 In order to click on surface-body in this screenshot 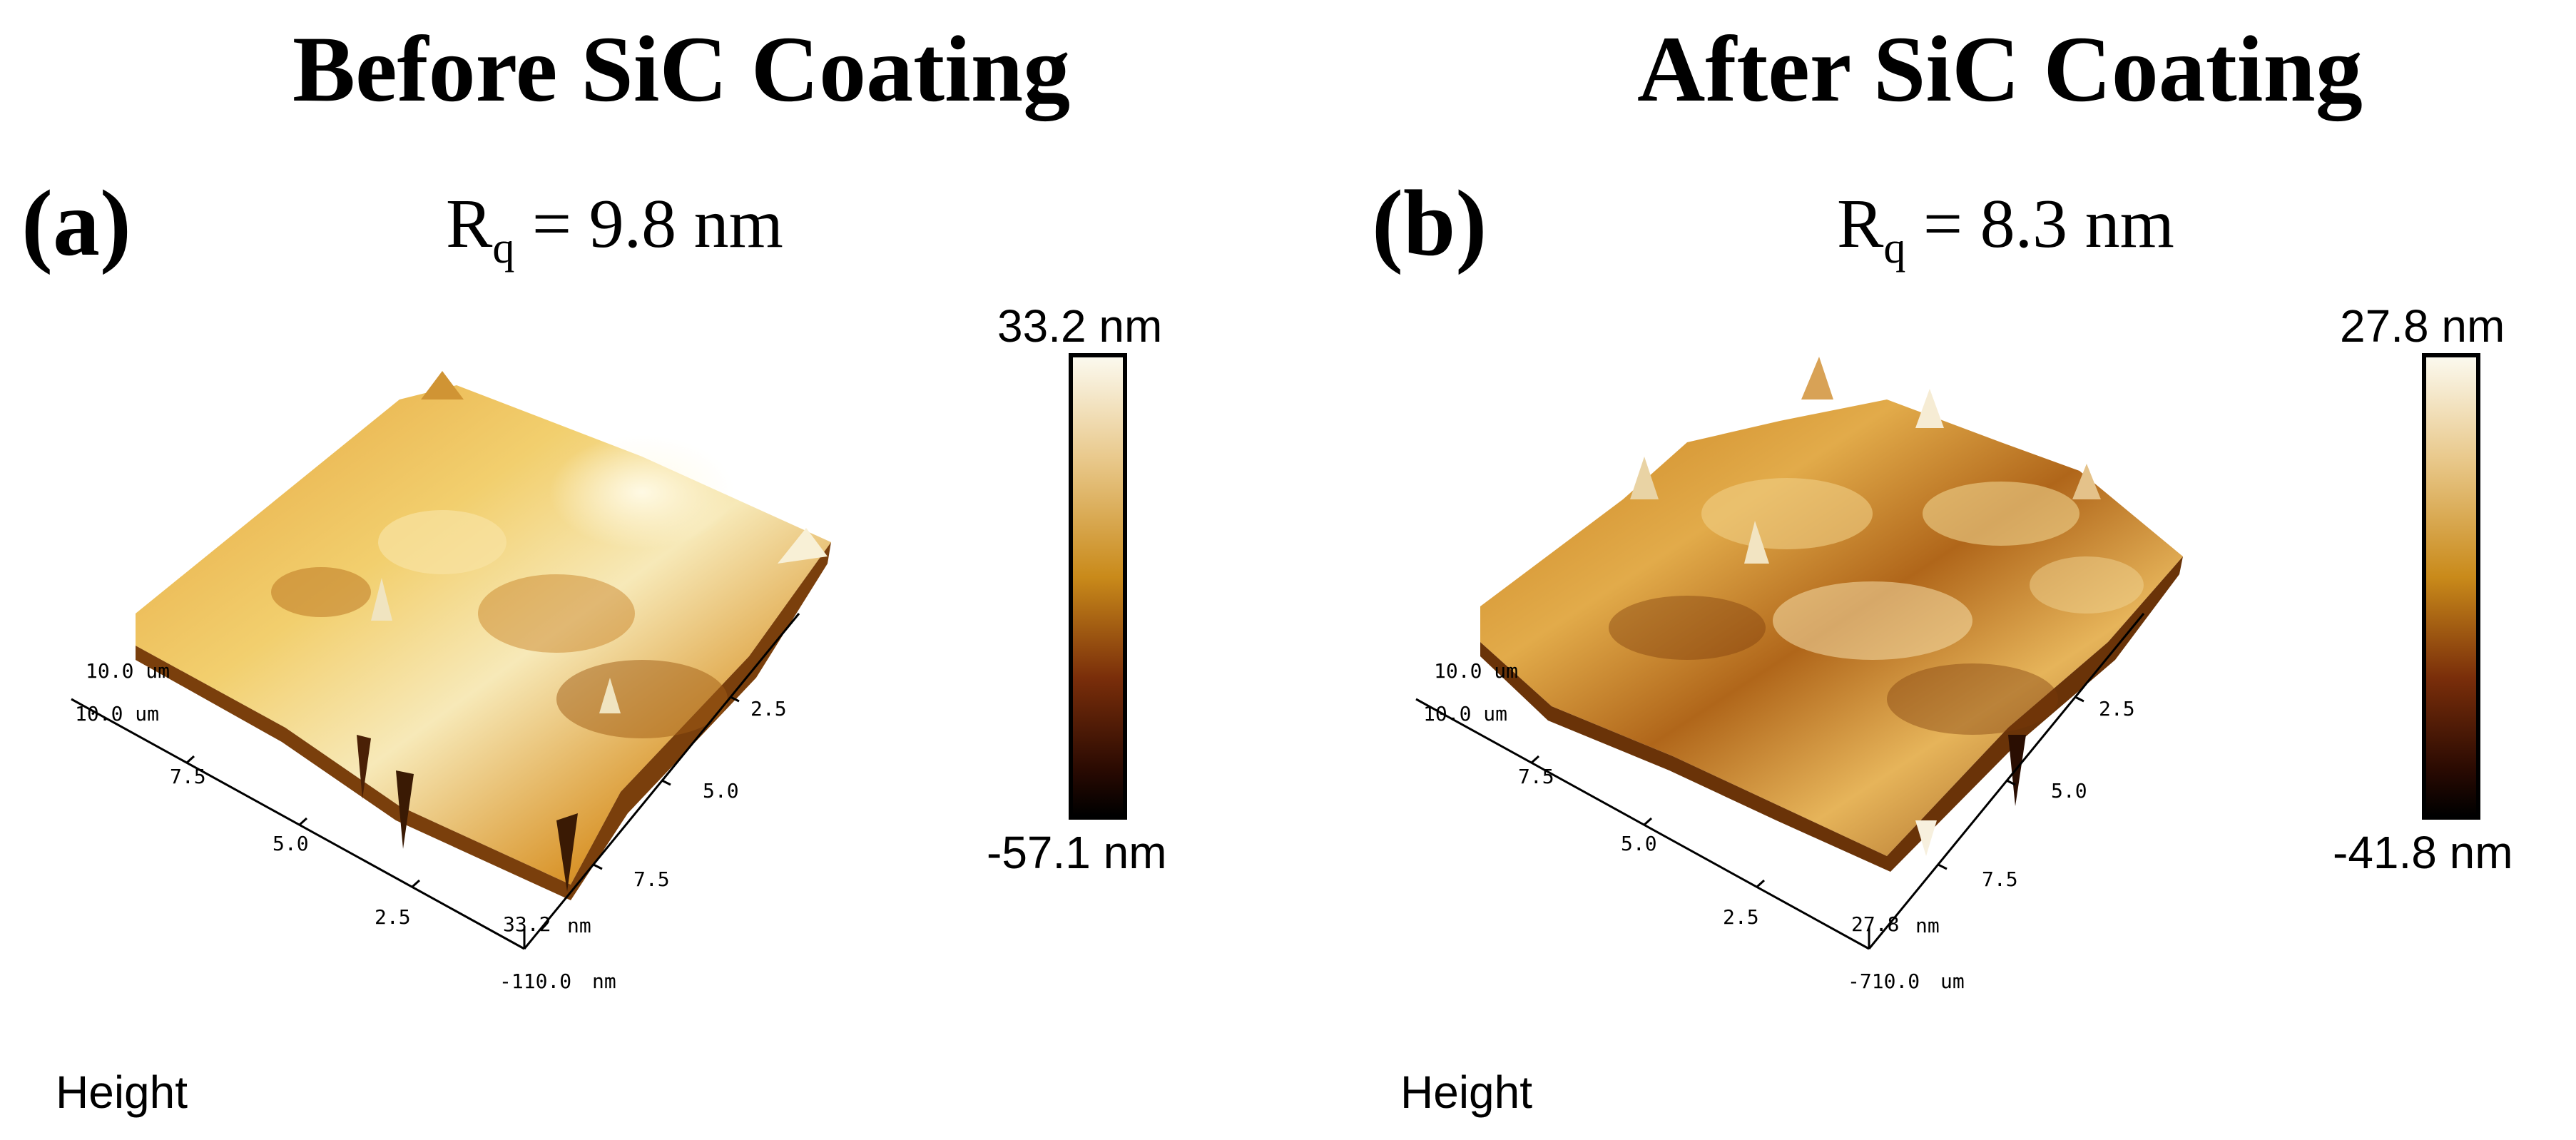, I will do `click(483, 635)`.